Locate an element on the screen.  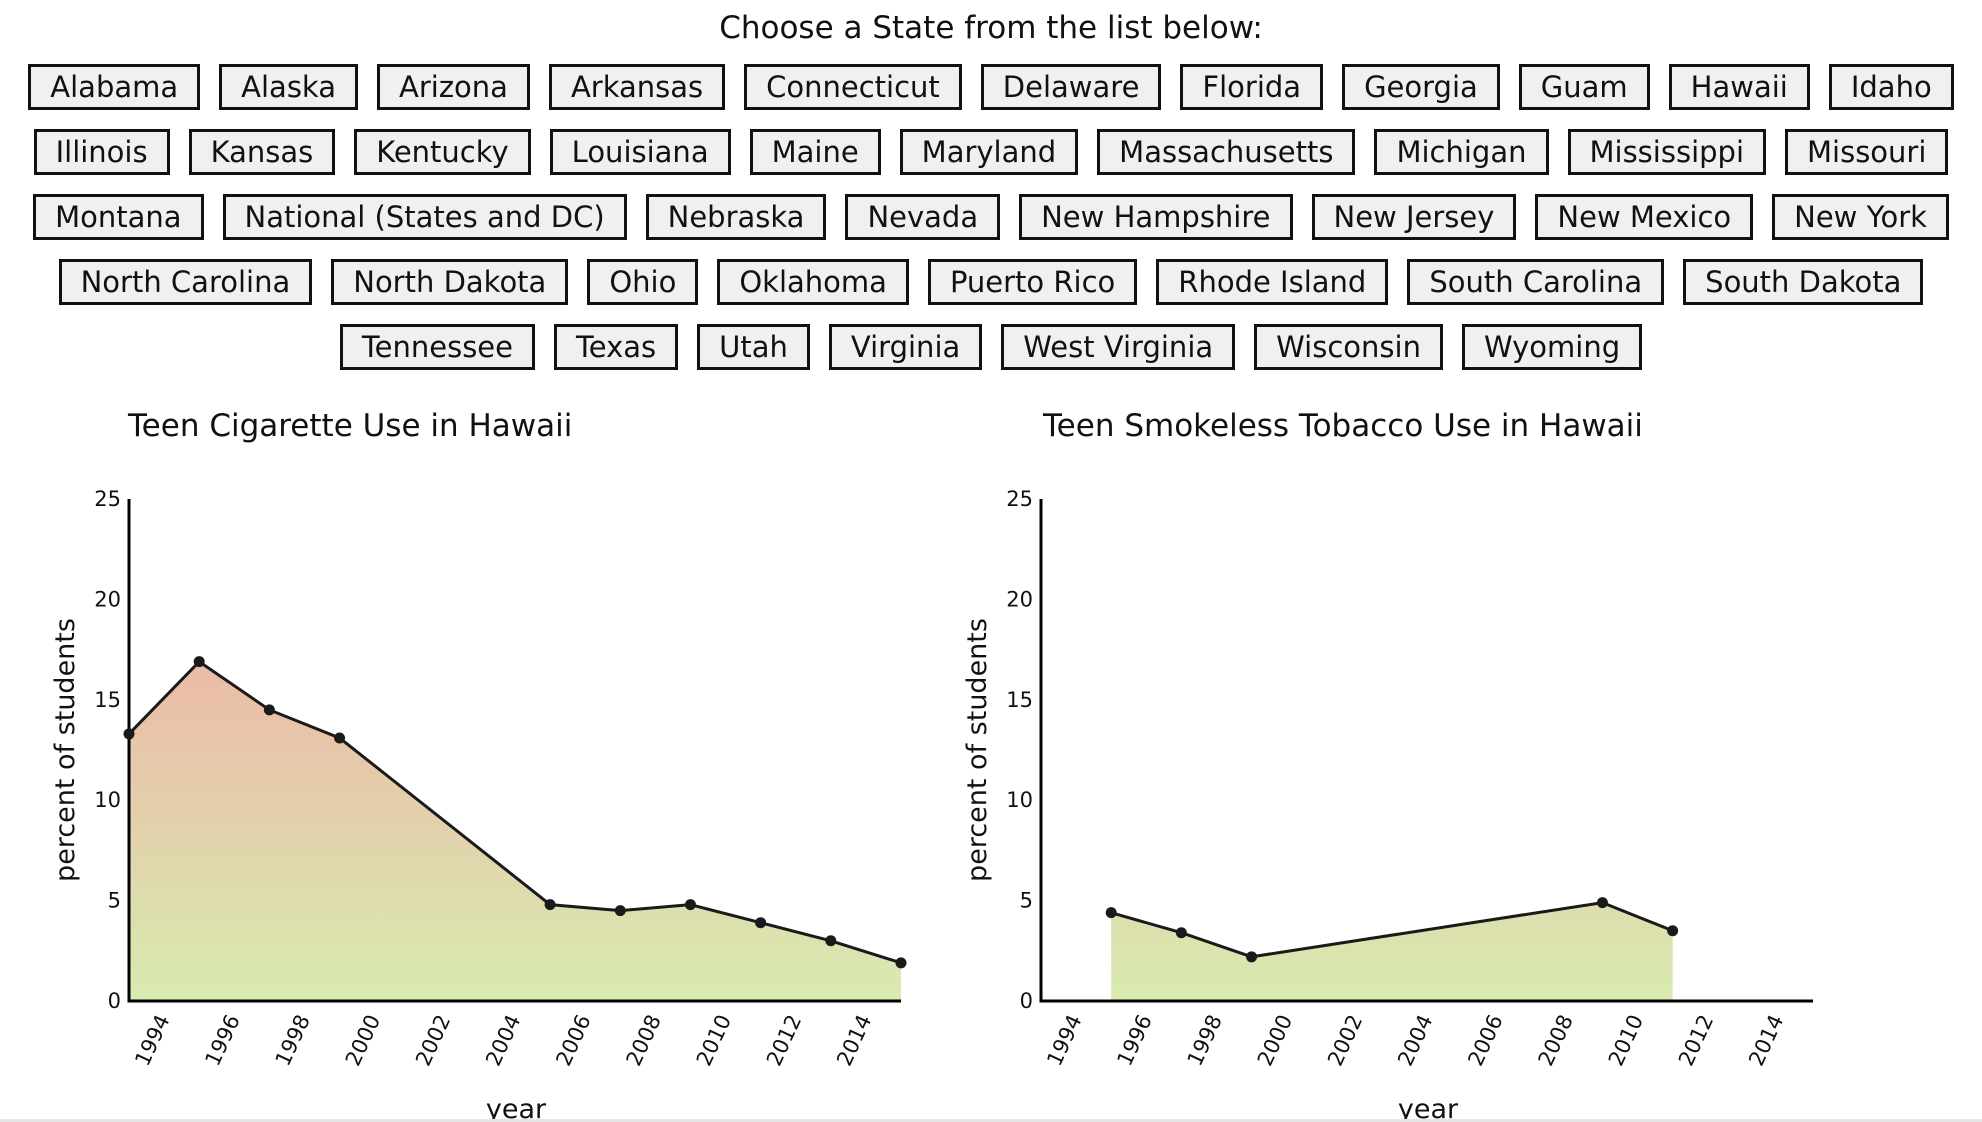
x-tick-label: 2006 is located at coordinates (1485, 1040).